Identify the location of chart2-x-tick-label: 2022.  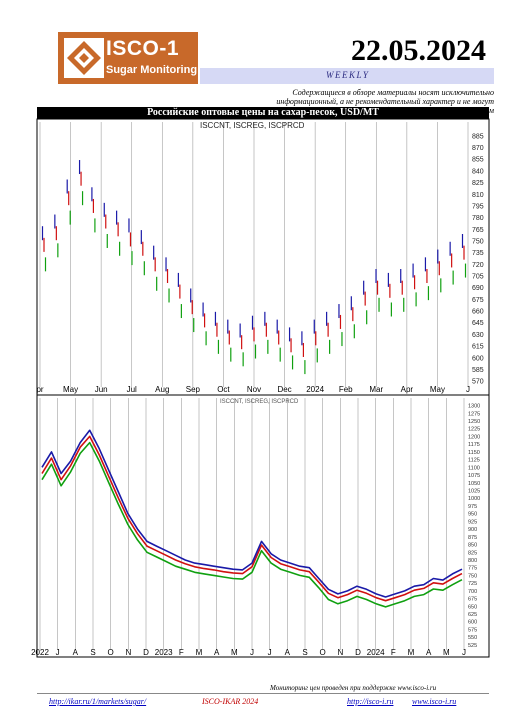
(40, 652).